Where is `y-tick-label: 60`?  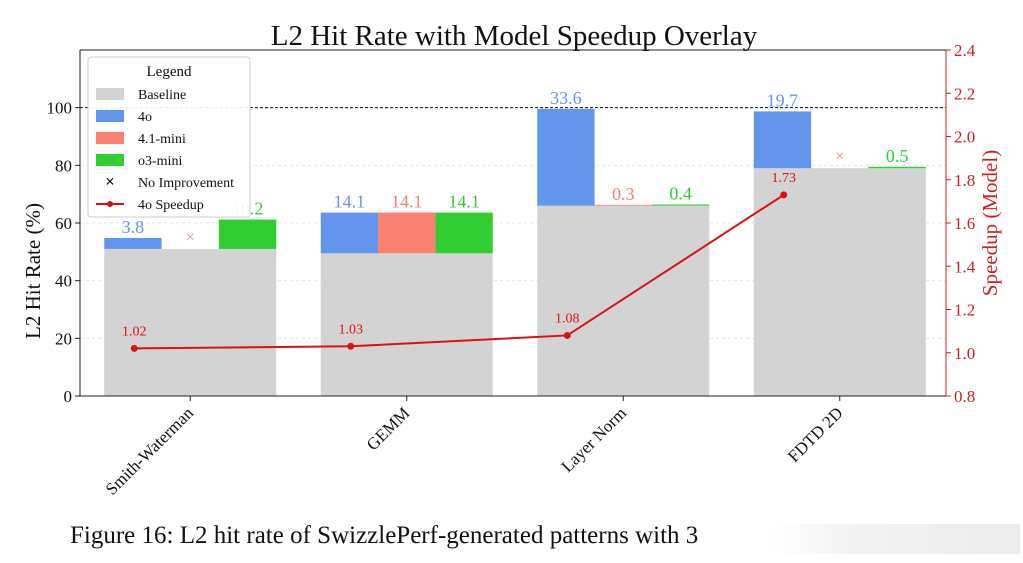 y-tick-label: 60 is located at coordinates (63, 223).